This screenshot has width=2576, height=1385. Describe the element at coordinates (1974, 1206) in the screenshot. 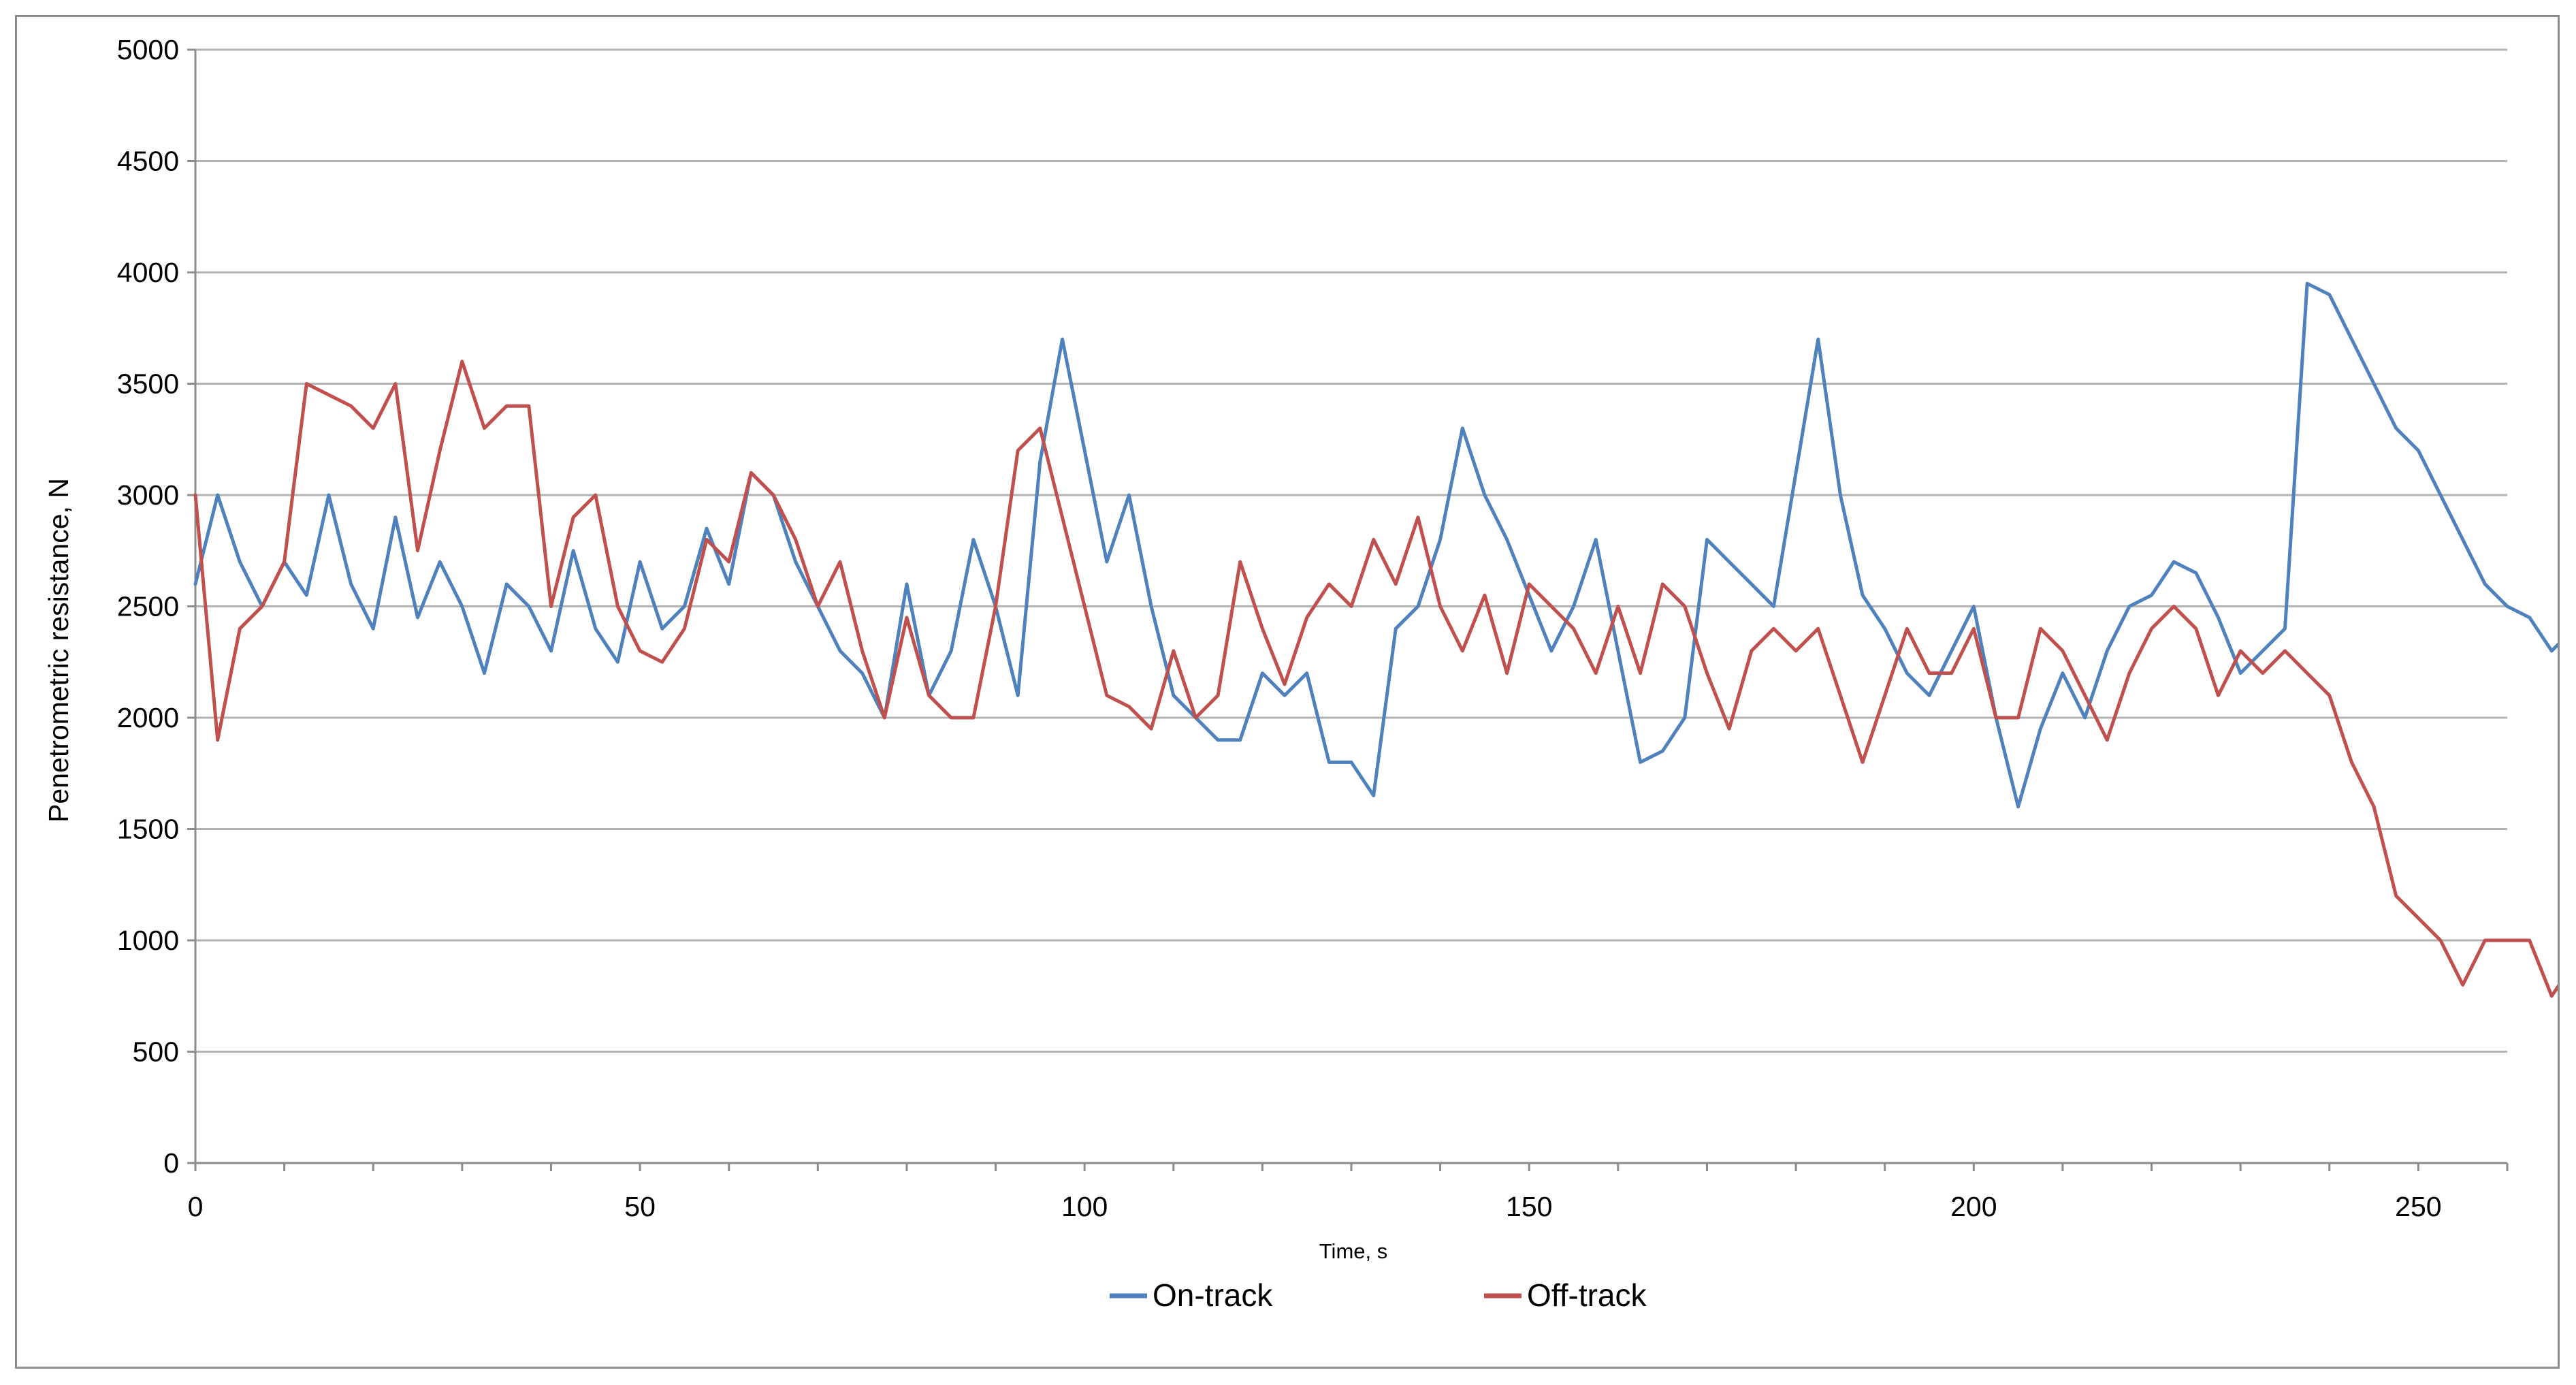

I see `x-tick-label-200: 200` at that location.